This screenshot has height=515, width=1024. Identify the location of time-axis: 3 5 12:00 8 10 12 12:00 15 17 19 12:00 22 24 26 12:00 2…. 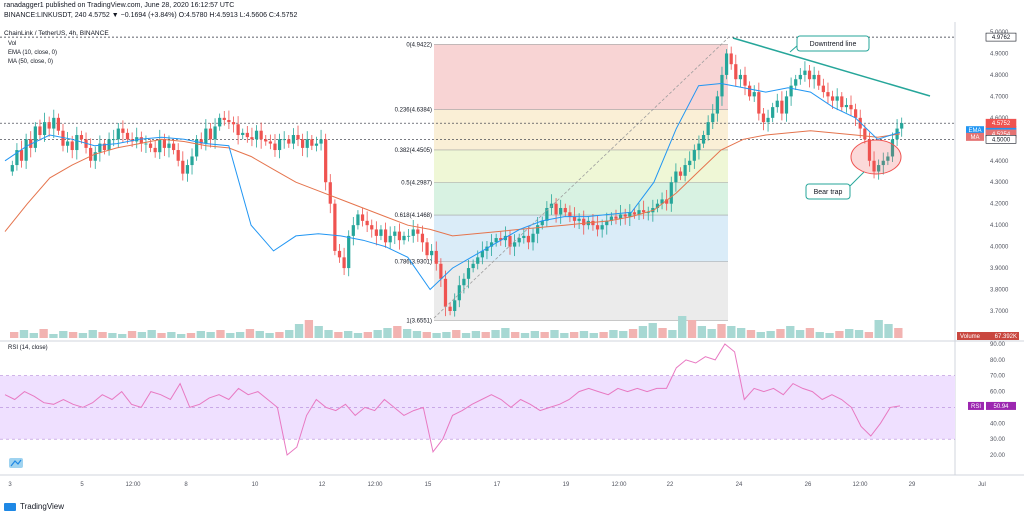
(497, 485).